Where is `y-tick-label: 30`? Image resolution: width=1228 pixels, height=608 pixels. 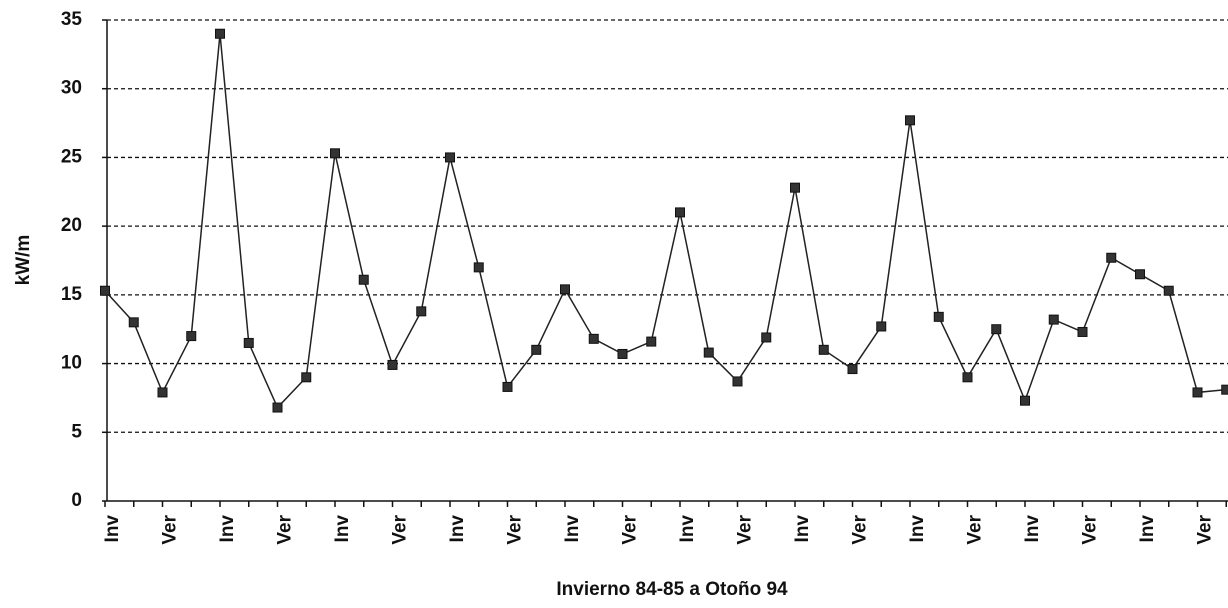
y-tick-label: 30 is located at coordinates (71, 88).